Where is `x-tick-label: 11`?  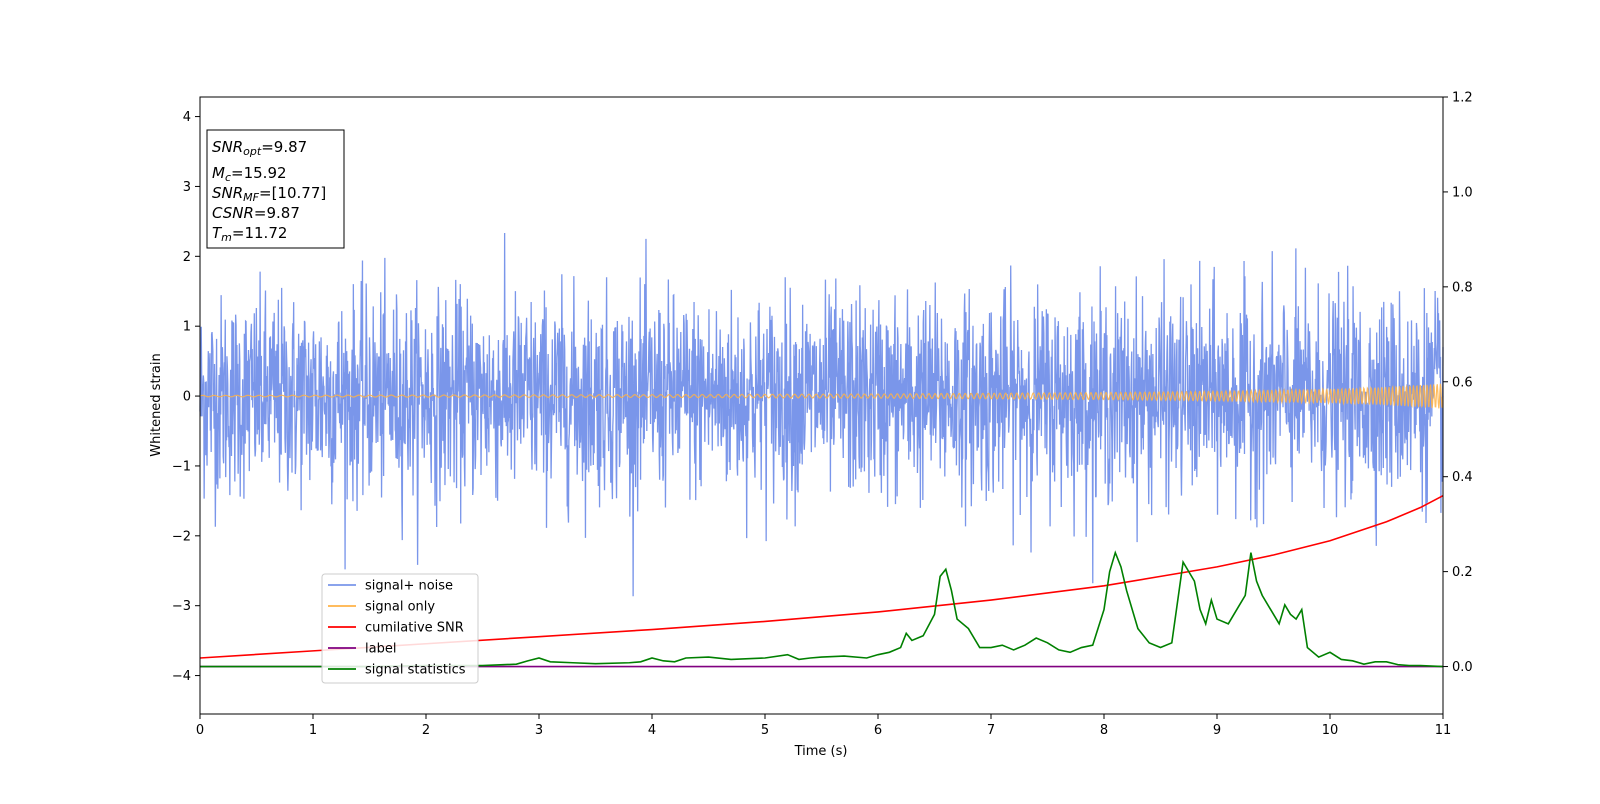 x-tick-label: 11 is located at coordinates (1443, 730).